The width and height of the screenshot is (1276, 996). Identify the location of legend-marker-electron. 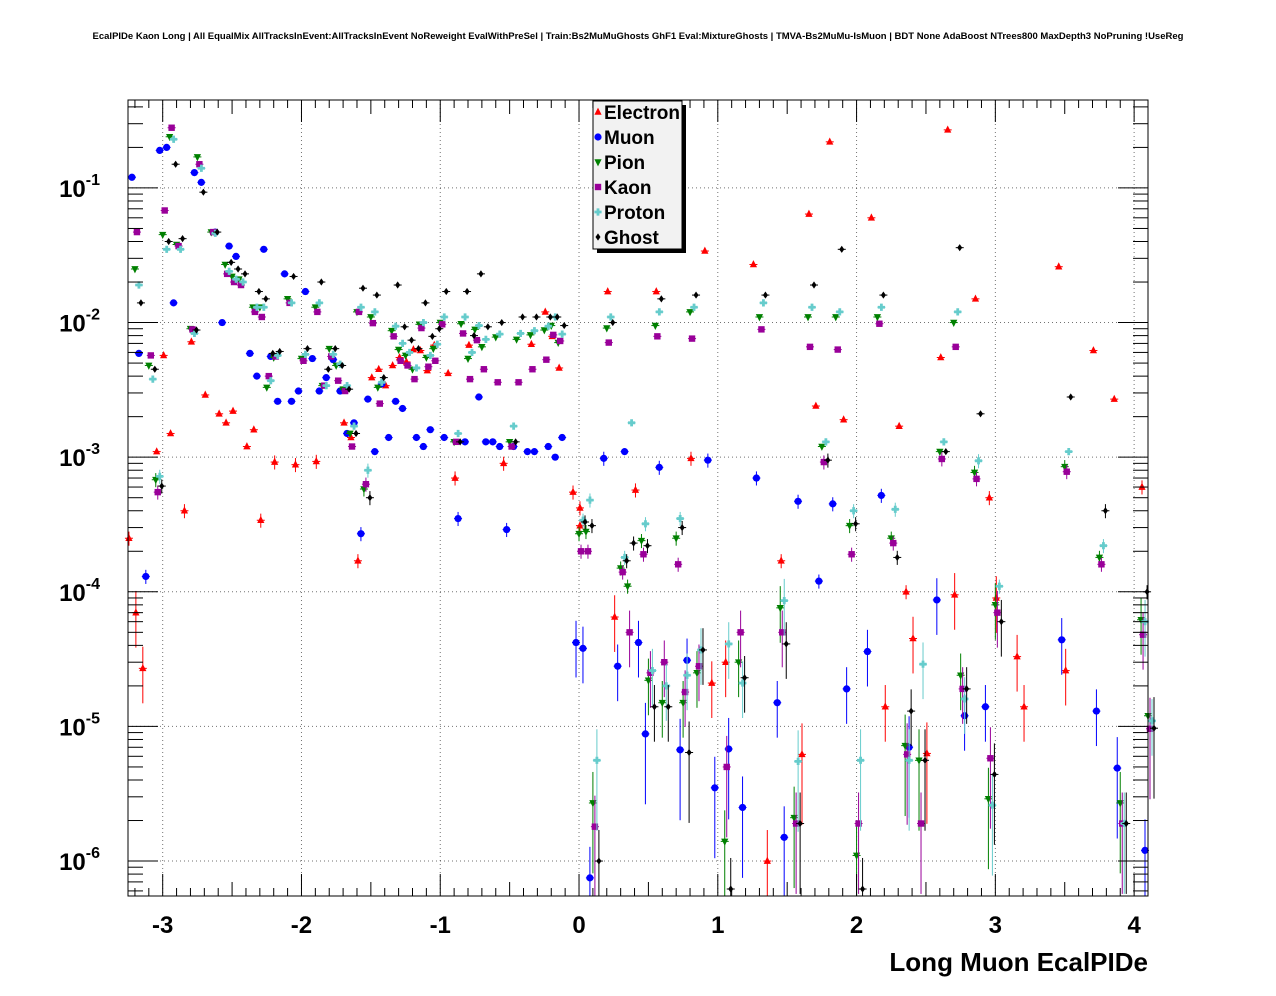
(598, 111).